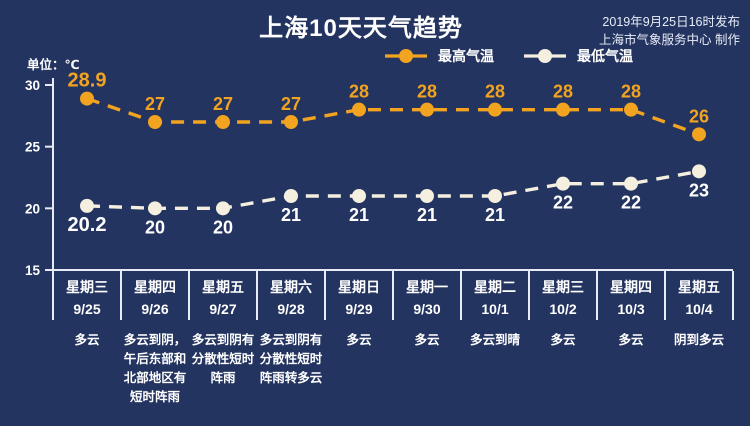 The width and height of the screenshot is (750, 426). I want to click on forecast-day-column: 星期二 10/1 多云到晴, so click(495, 339).